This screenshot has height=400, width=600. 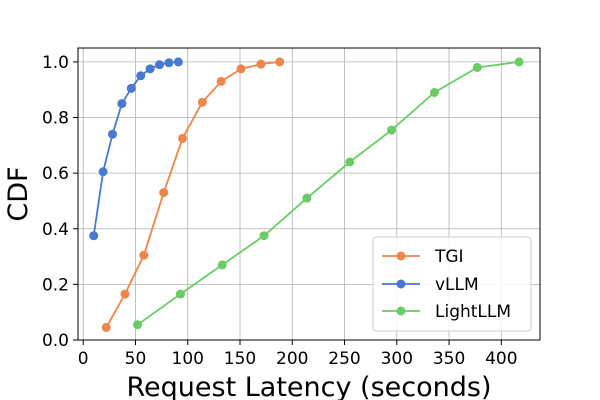 What do you see at coordinates (292, 359) in the screenshot?
I see `x-tick-label: 200` at bounding box center [292, 359].